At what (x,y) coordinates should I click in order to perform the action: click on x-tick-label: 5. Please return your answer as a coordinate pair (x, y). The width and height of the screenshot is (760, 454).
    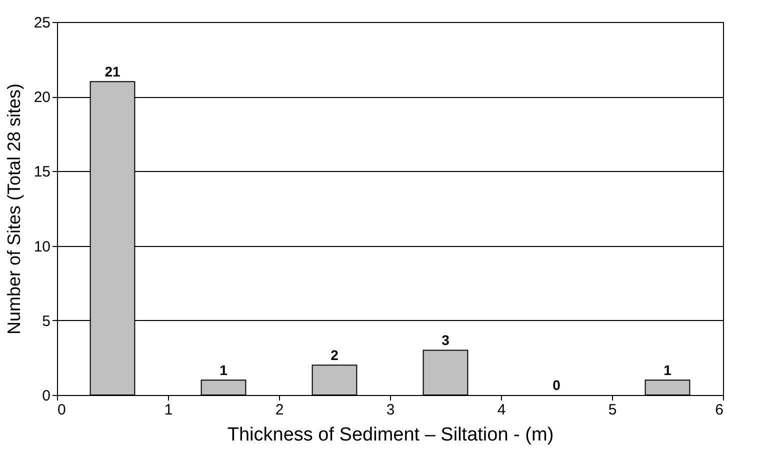
    Looking at the image, I should click on (612, 410).